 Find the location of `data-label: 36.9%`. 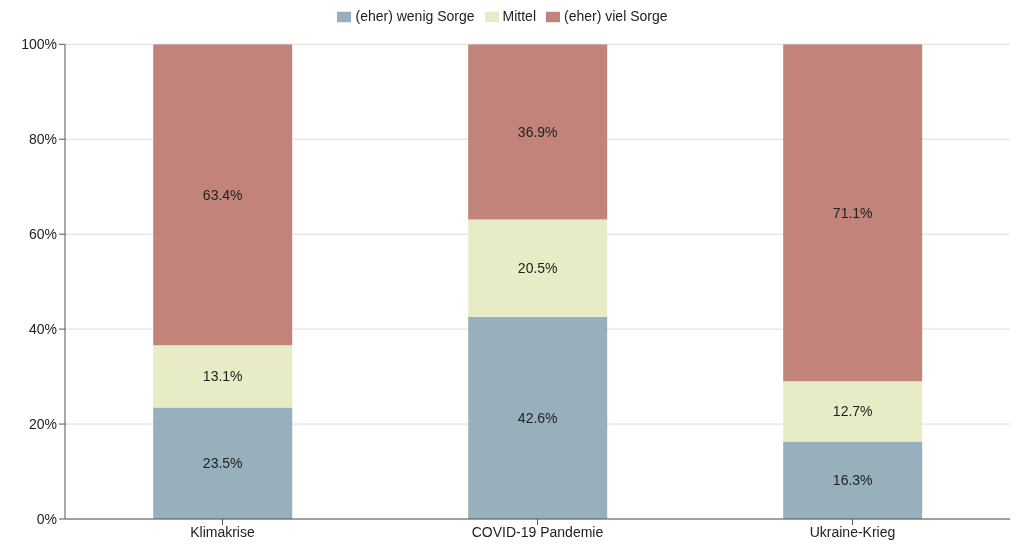

data-label: 36.9% is located at coordinates (537, 131).